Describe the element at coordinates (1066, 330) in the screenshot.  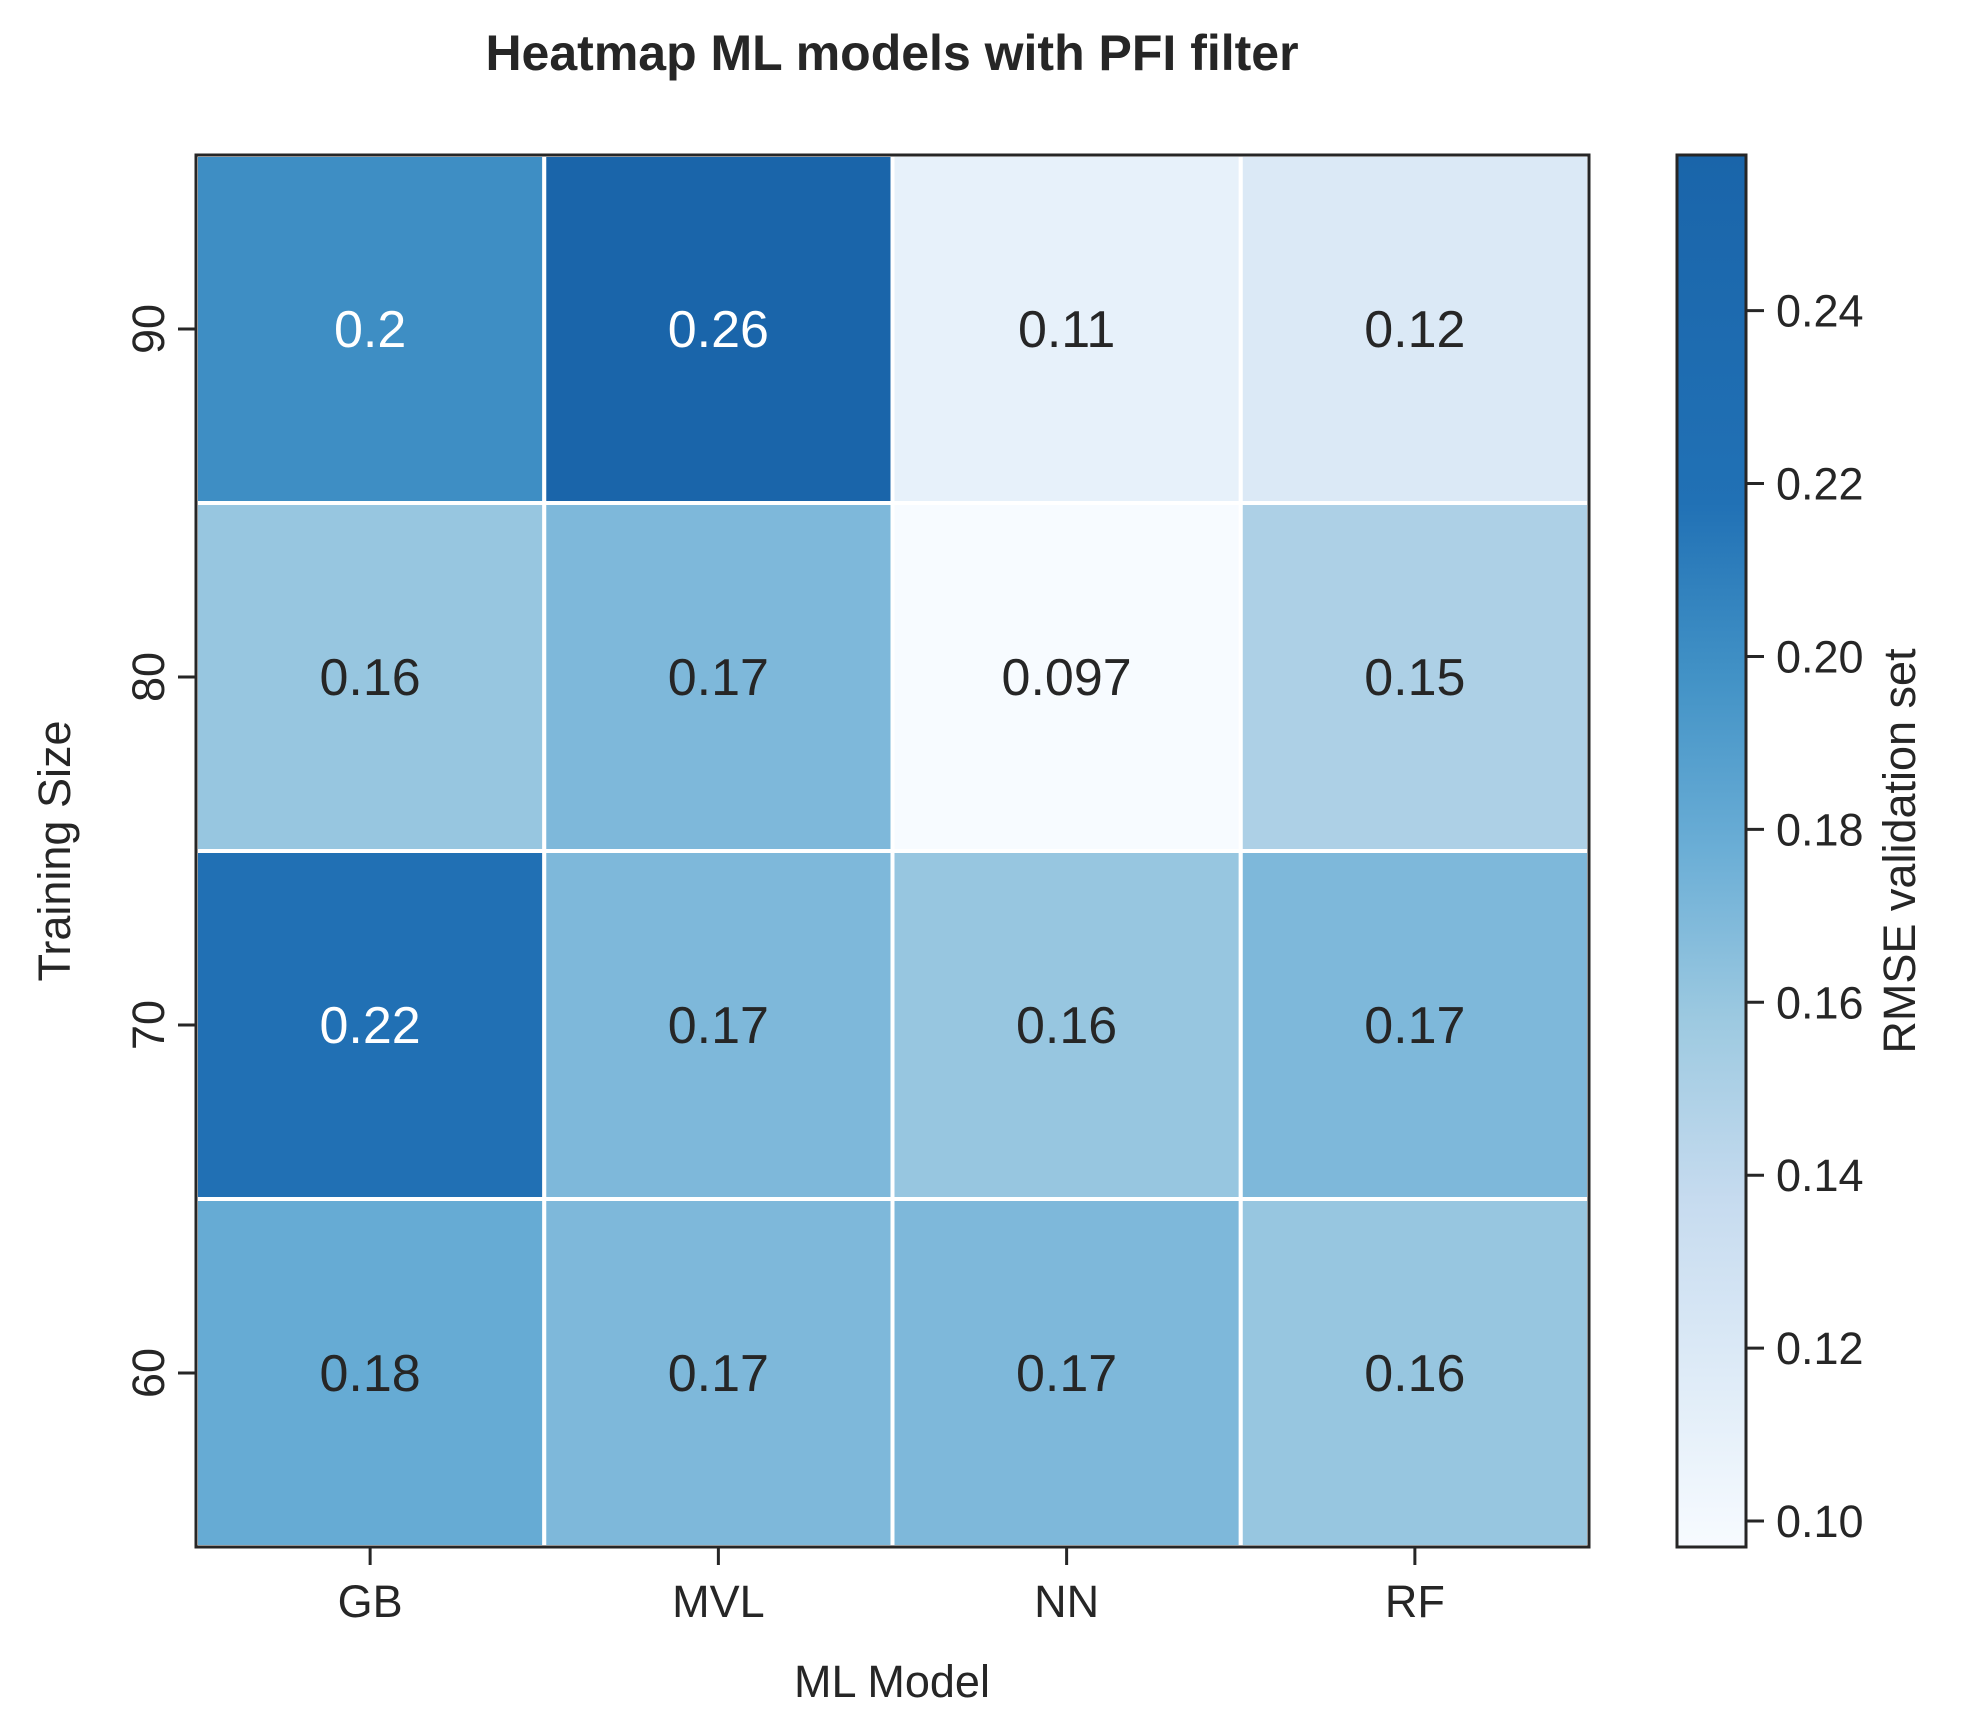
I see `cell-value-label: 0.11` at that location.